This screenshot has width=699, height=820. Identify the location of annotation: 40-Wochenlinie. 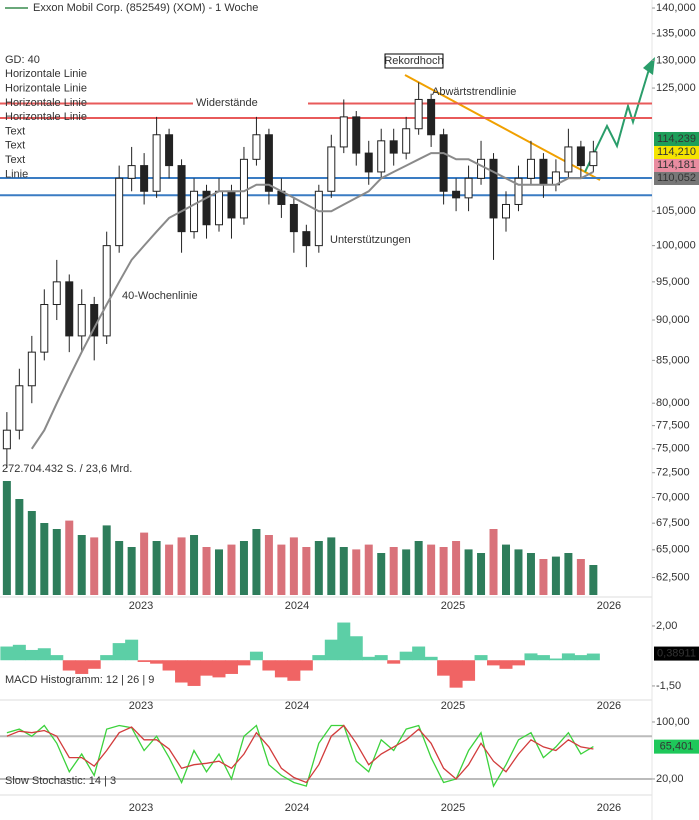
(160, 296).